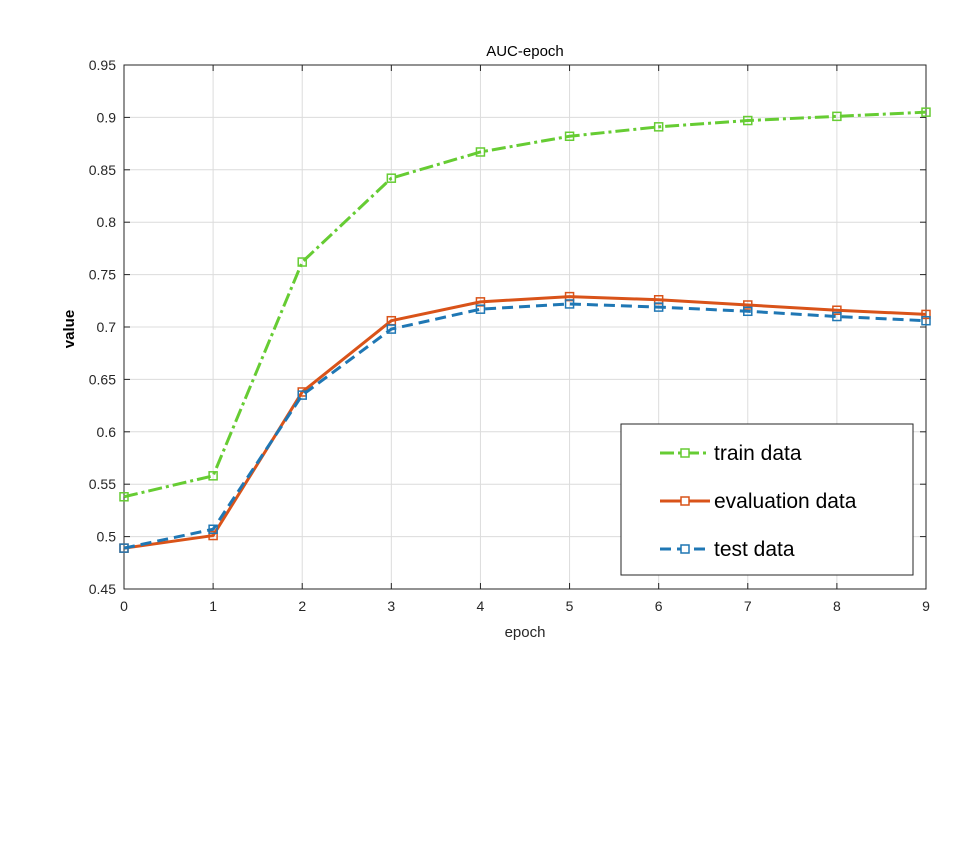 The image size is (953, 848). What do you see at coordinates (102, 379) in the screenshot?
I see `y-tick-label: 0.65` at bounding box center [102, 379].